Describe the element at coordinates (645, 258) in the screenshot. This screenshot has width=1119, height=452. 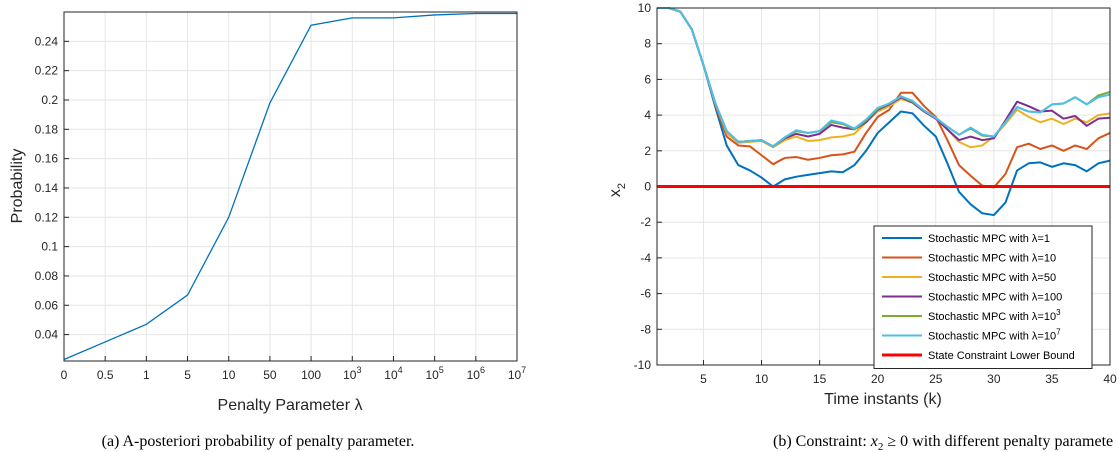
I see `chart-b-y-tick-label: -4` at that location.